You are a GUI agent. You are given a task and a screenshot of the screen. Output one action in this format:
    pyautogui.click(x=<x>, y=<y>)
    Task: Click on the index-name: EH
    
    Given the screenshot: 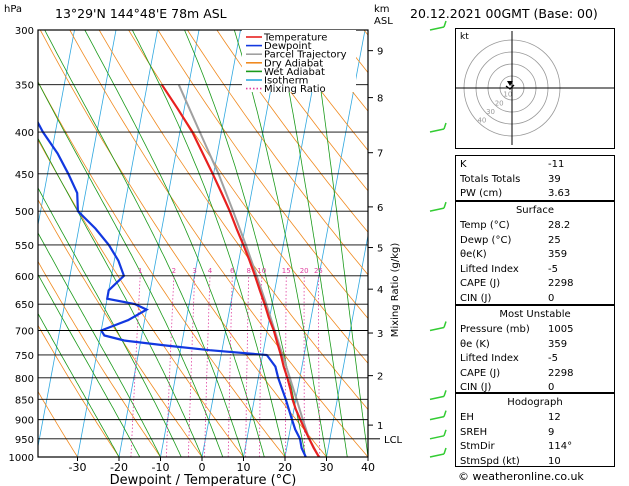 What is the action you would take?
    pyautogui.click(x=467, y=417)
    